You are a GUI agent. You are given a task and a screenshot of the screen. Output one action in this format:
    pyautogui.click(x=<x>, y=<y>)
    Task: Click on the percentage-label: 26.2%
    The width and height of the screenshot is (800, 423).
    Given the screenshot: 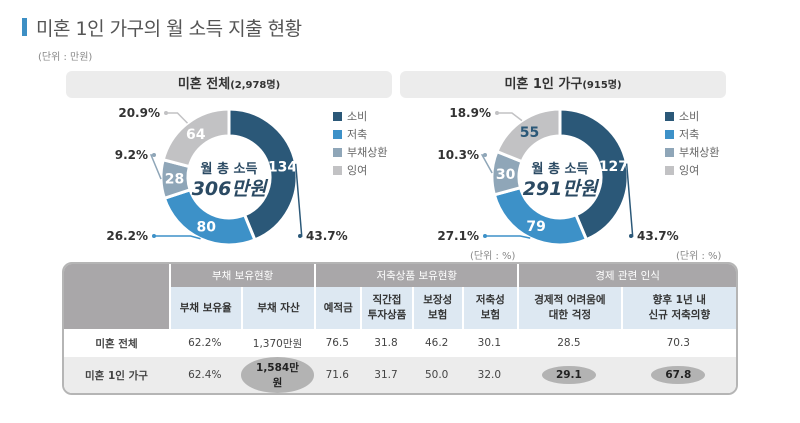 What is the action you would take?
    pyautogui.click(x=127, y=236)
    